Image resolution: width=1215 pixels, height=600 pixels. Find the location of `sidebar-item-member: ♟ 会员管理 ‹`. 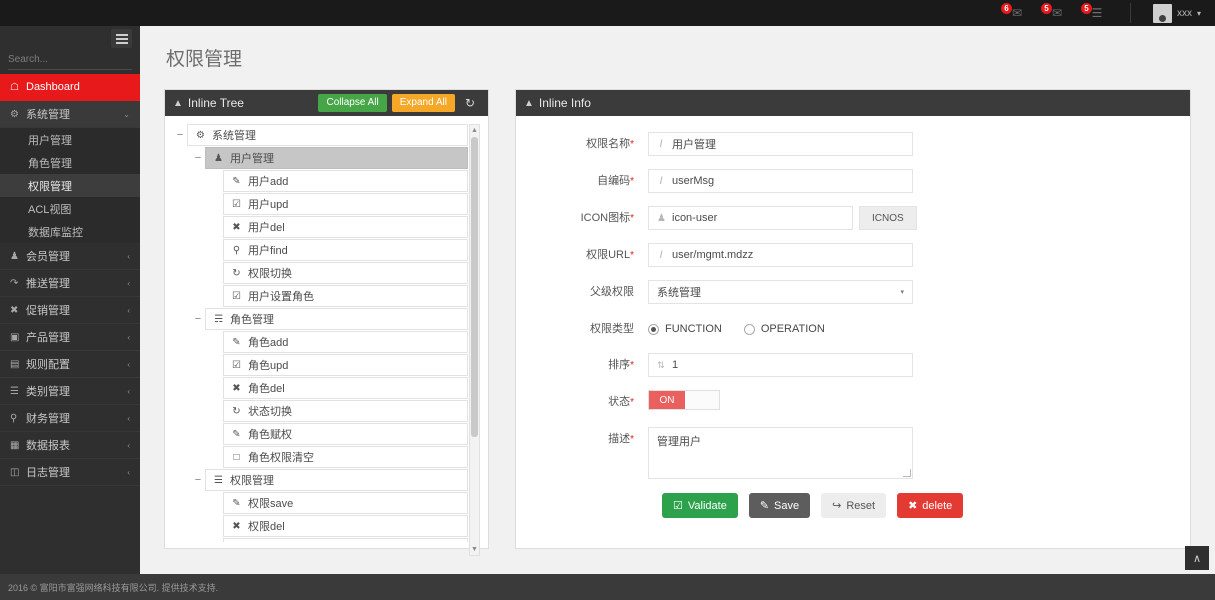

sidebar-item-member: ♟ 会员管理 ‹ is located at coordinates (70, 256).